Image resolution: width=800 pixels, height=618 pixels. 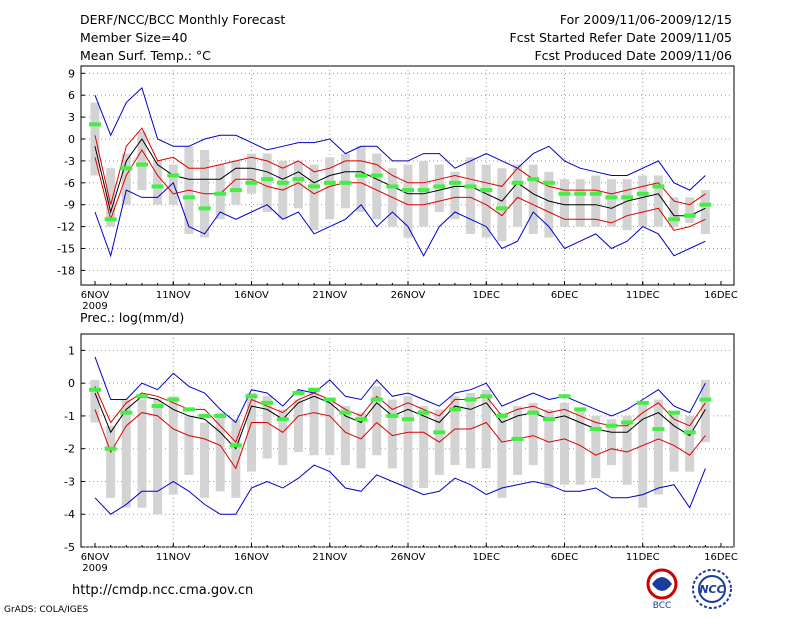 I want to click on temp-line-min, so click(x=400, y=138).